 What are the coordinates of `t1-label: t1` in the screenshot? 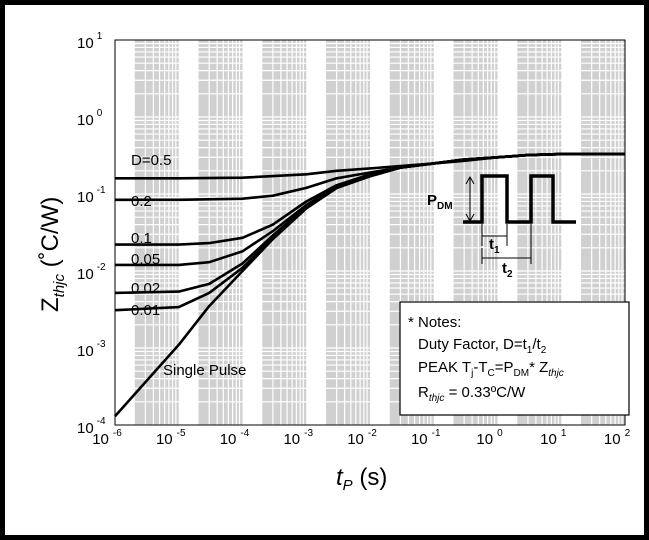 It's located at (494, 246).